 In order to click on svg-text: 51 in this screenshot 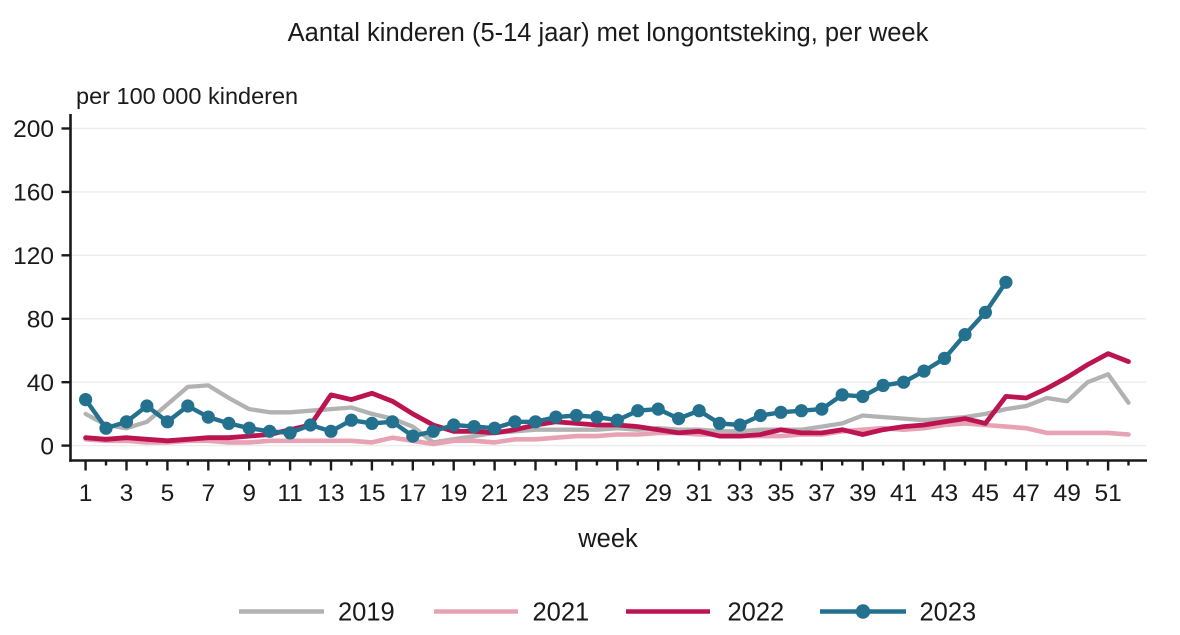, I will do `click(1107, 493)`.